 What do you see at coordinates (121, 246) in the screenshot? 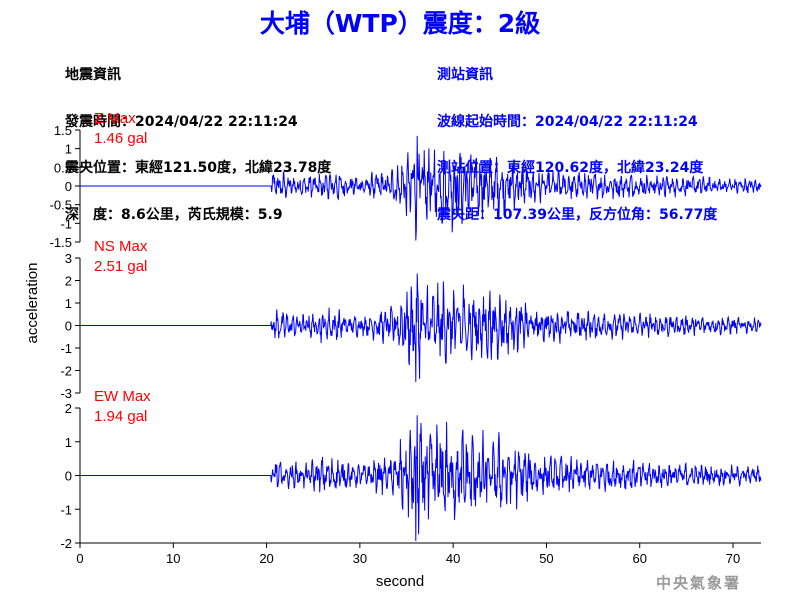
I see `max-label-ns: NS Max` at bounding box center [121, 246].